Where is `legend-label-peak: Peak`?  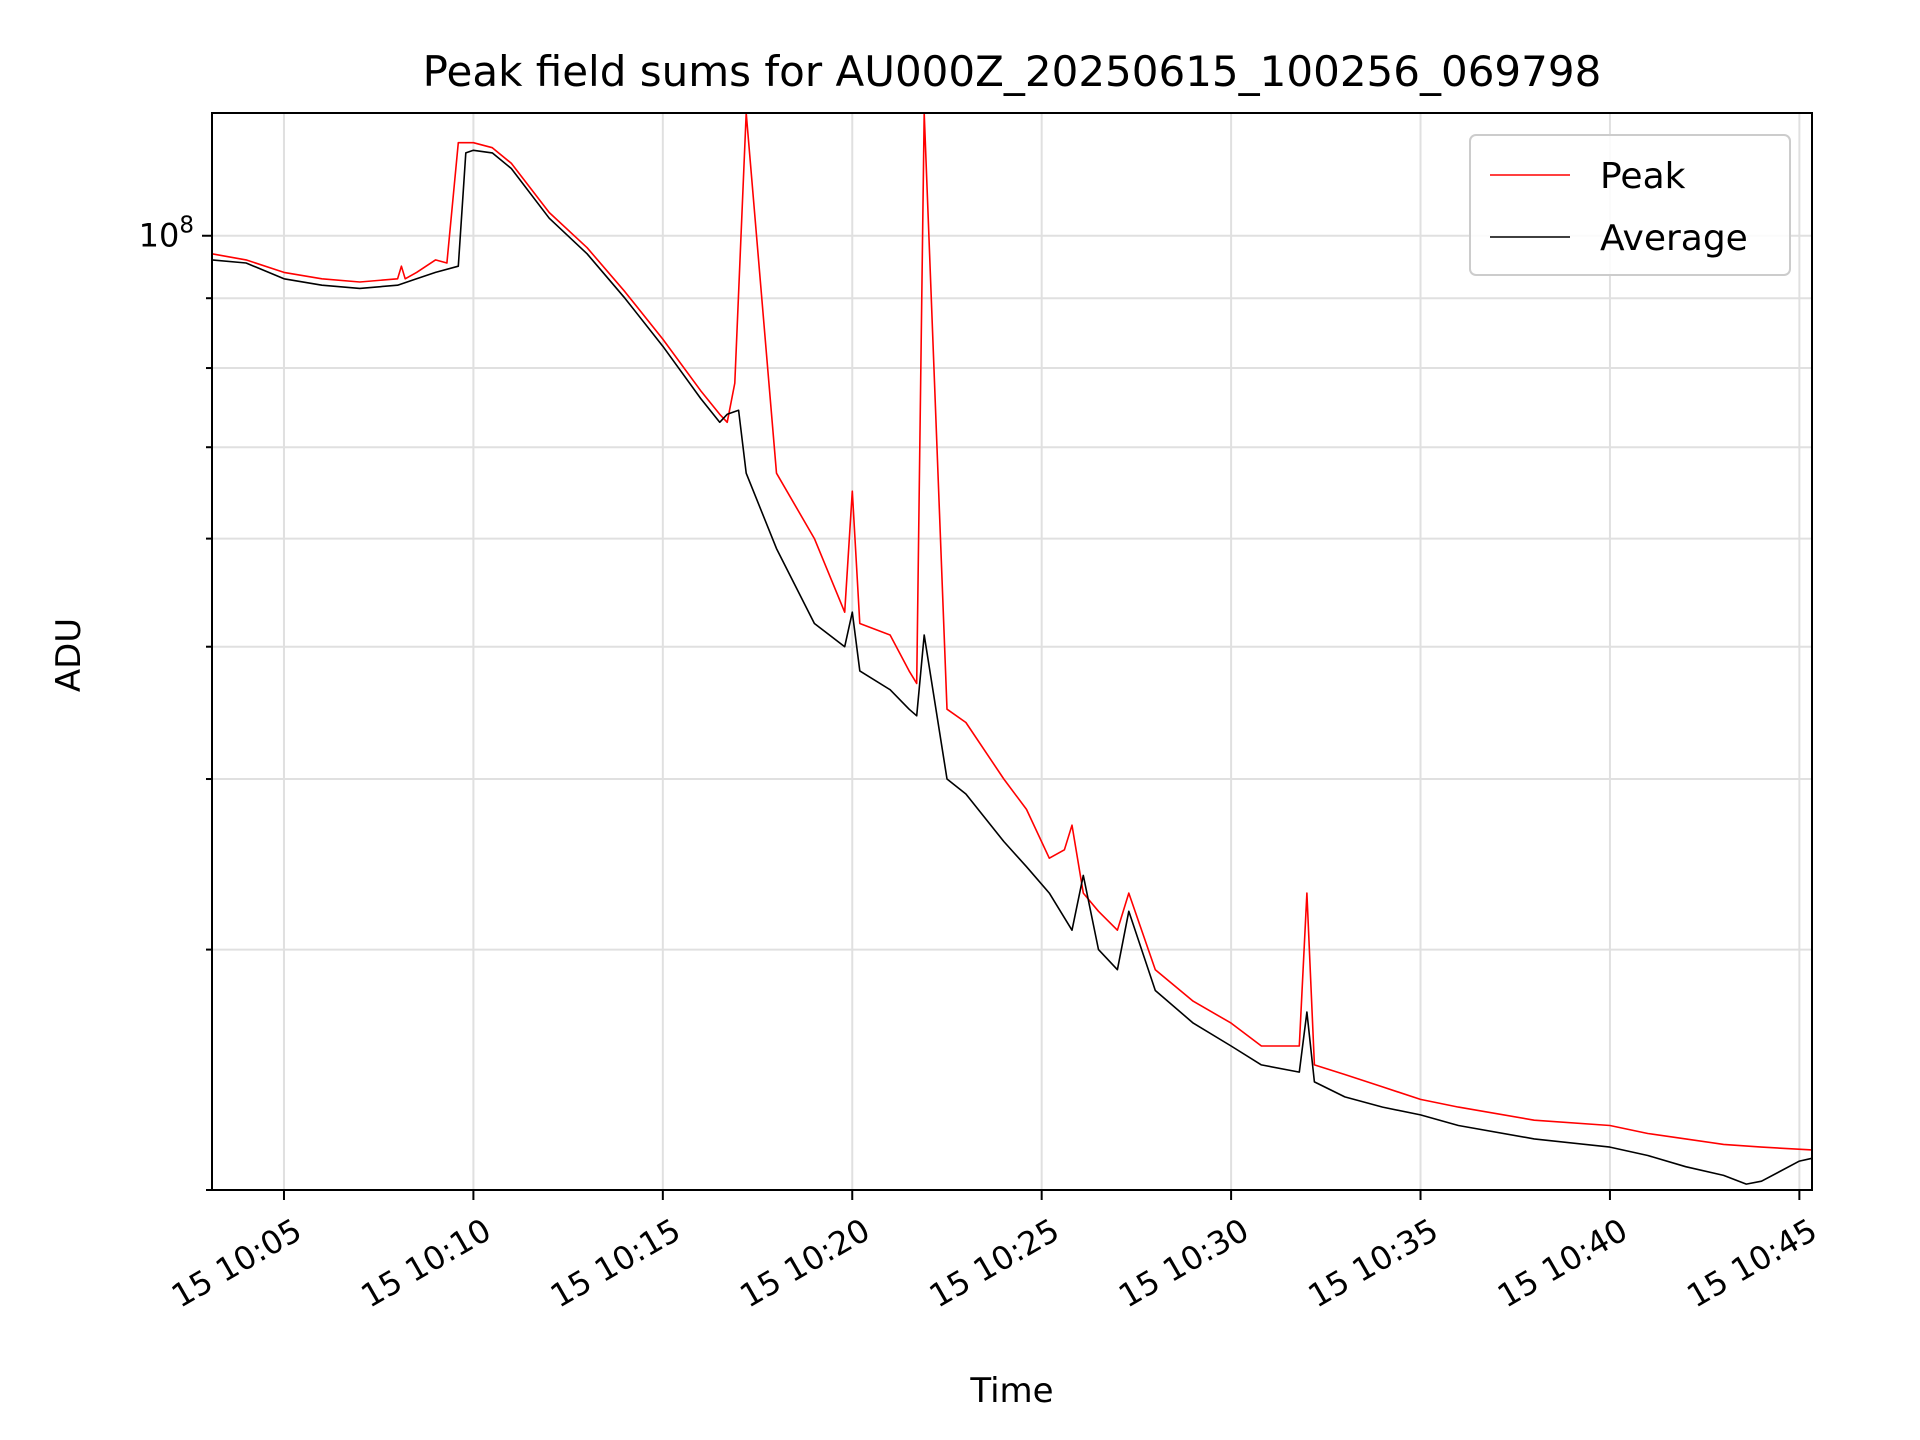
legend-label-peak: Peak is located at coordinates (1643, 176).